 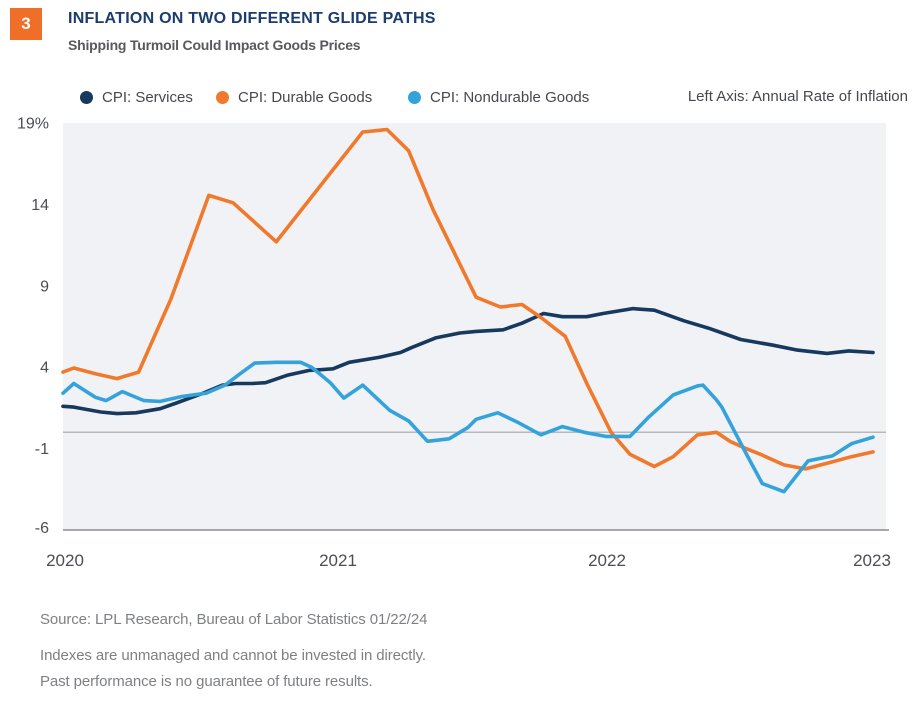 I want to click on legend-item-durable-goods: CPI: Durable Goods, so click(x=294, y=97).